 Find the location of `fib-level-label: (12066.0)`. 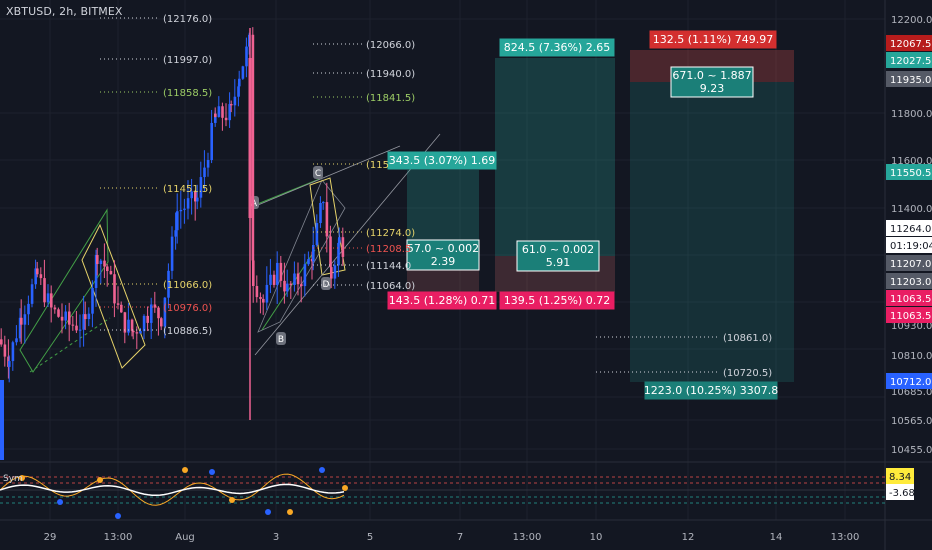

fib-level-label: (12066.0) is located at coordinates (390, 45).